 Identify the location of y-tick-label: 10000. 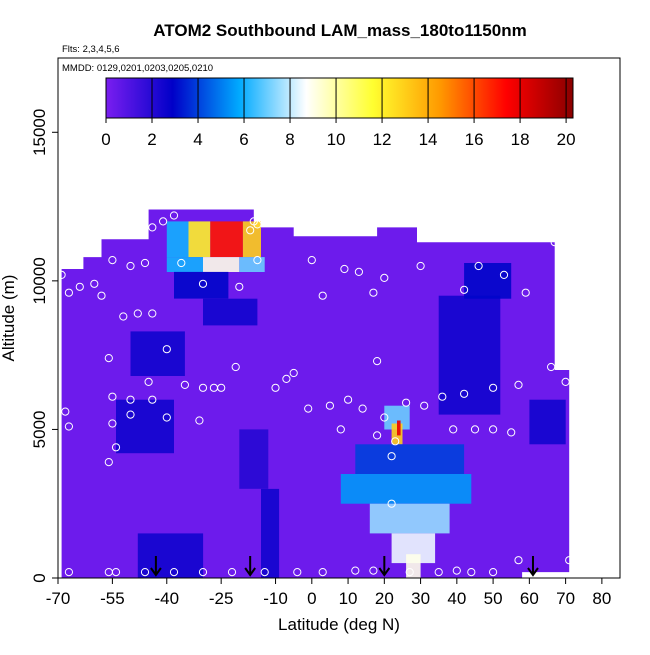
(39, 280).